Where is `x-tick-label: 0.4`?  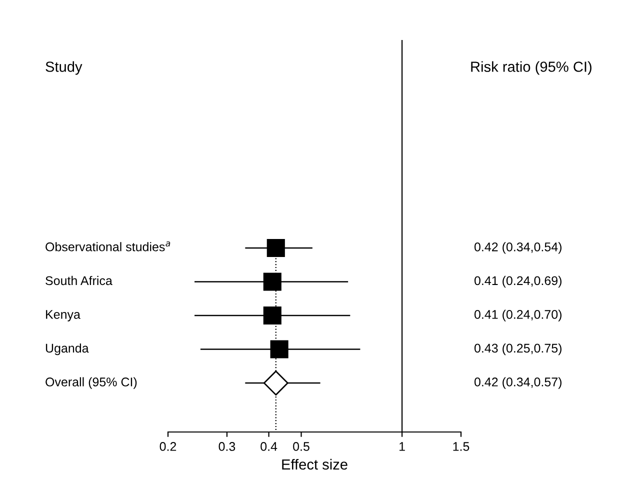
x-tick-label: 0.4 is located at coordinates (269, 446).